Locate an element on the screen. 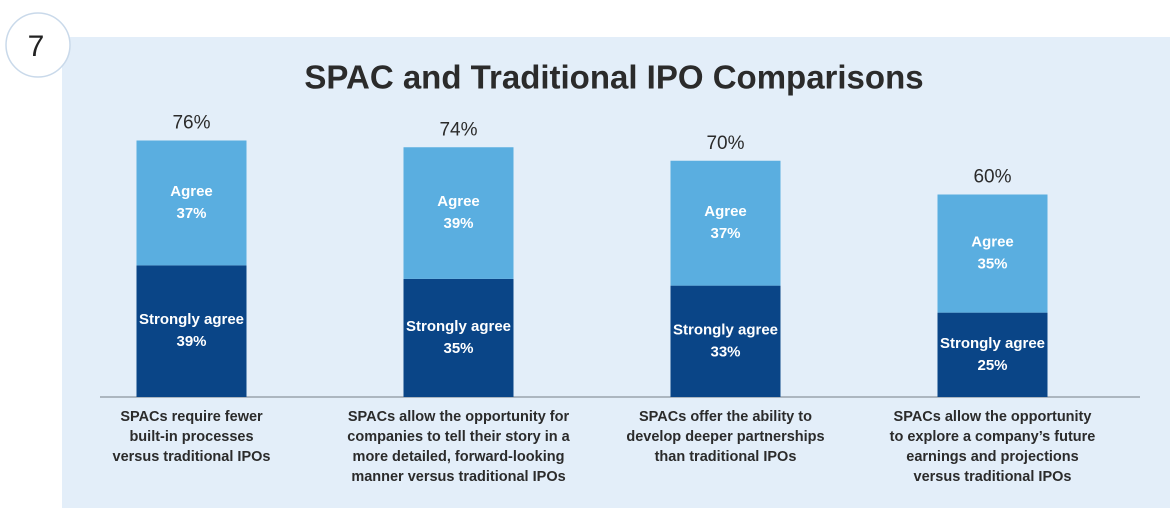 The image size is (1170, 508). total-label: 60% is located at coordinates (992, 177).